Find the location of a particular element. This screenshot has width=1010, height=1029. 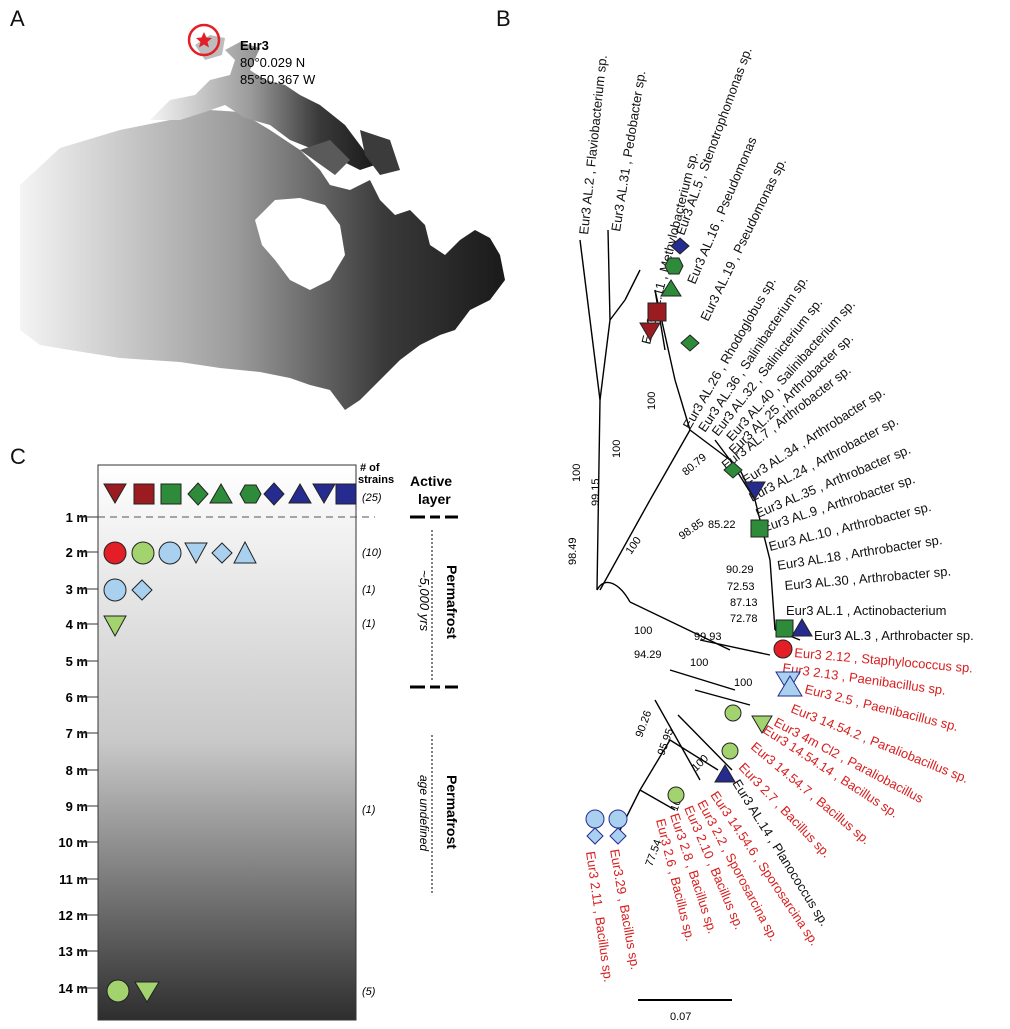

depth-label: 9 m is located at coordinates (77, 806).